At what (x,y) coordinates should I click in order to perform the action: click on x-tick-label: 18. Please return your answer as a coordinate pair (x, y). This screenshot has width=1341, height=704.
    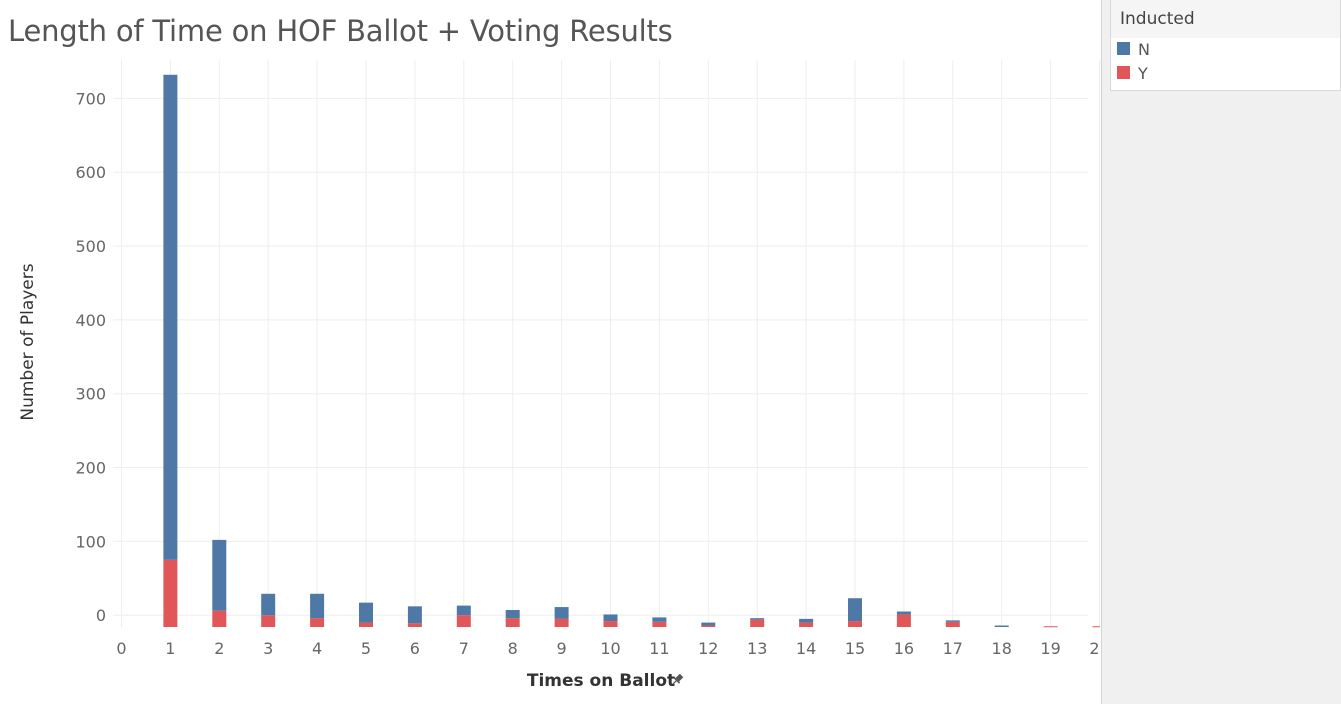
    Looking at the image, I should click on (1002, 648).